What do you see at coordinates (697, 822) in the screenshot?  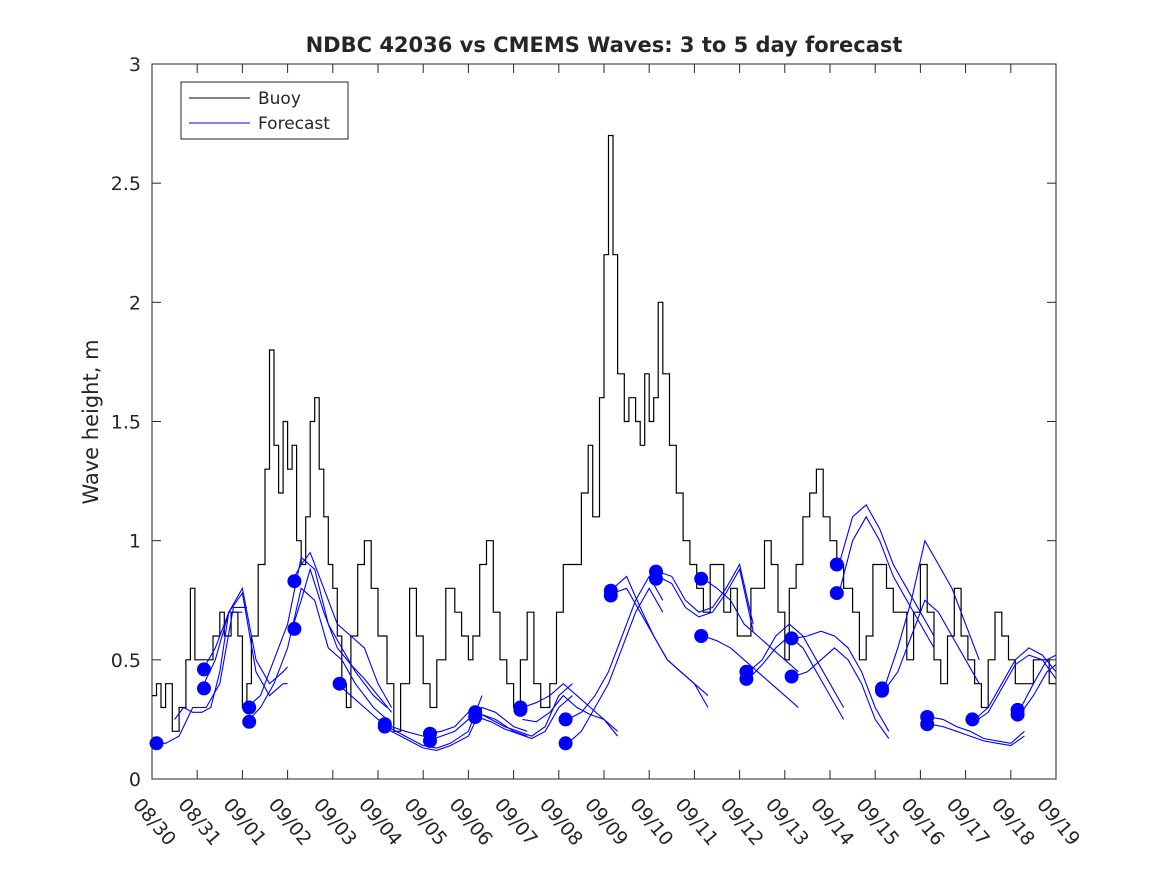 I see `x-tick-label: 09/11` at bounding box center [697, 822].